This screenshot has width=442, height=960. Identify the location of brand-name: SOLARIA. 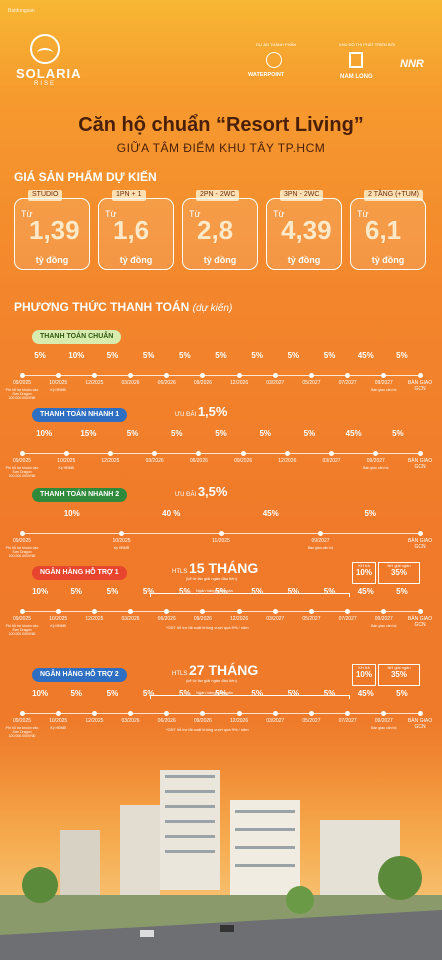
(49, 73).